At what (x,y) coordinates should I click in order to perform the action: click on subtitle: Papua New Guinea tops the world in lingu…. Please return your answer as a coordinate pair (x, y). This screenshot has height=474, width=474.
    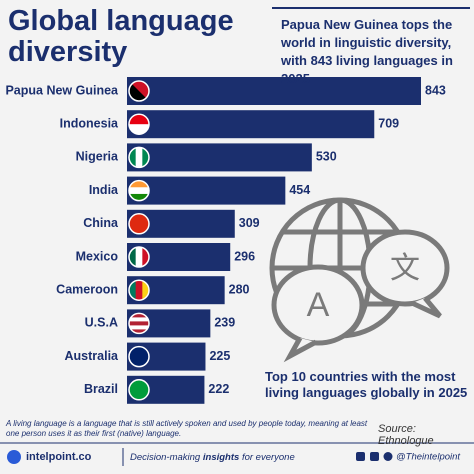
    Looking at the image, I should click on (367, 51).